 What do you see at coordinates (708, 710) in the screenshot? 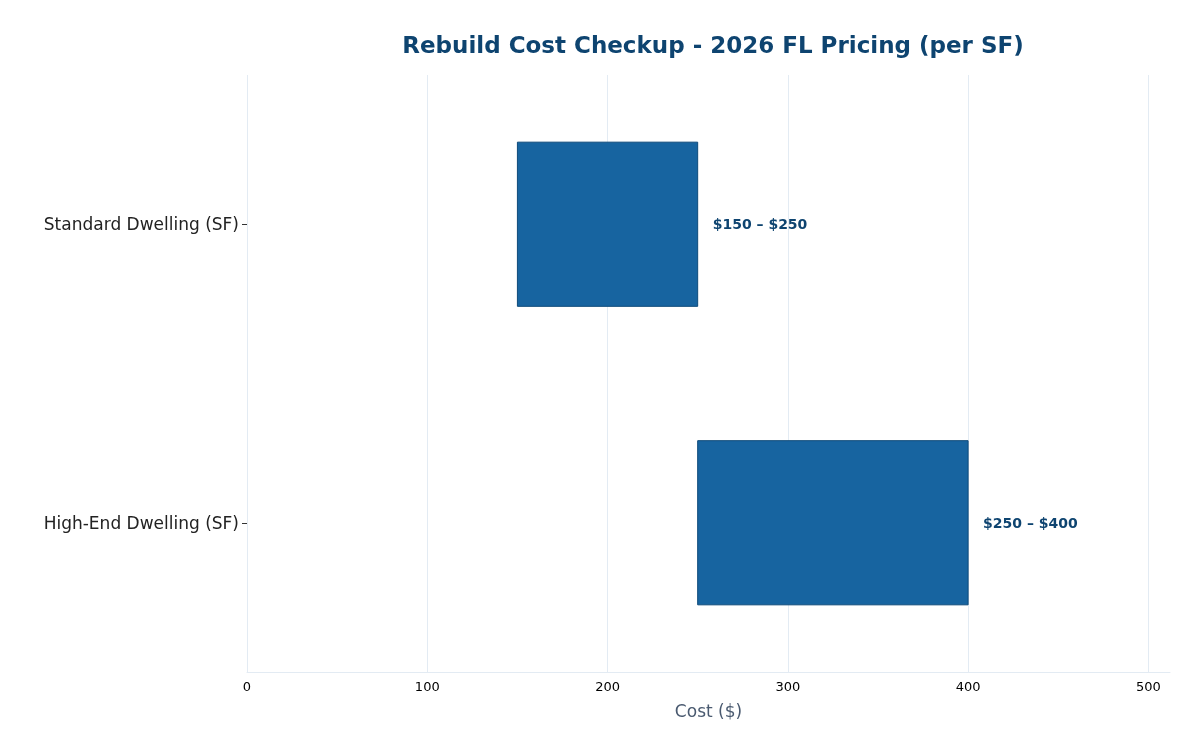
I see `x-axis-title: Cost ($)` at bounding box center [708, 710].